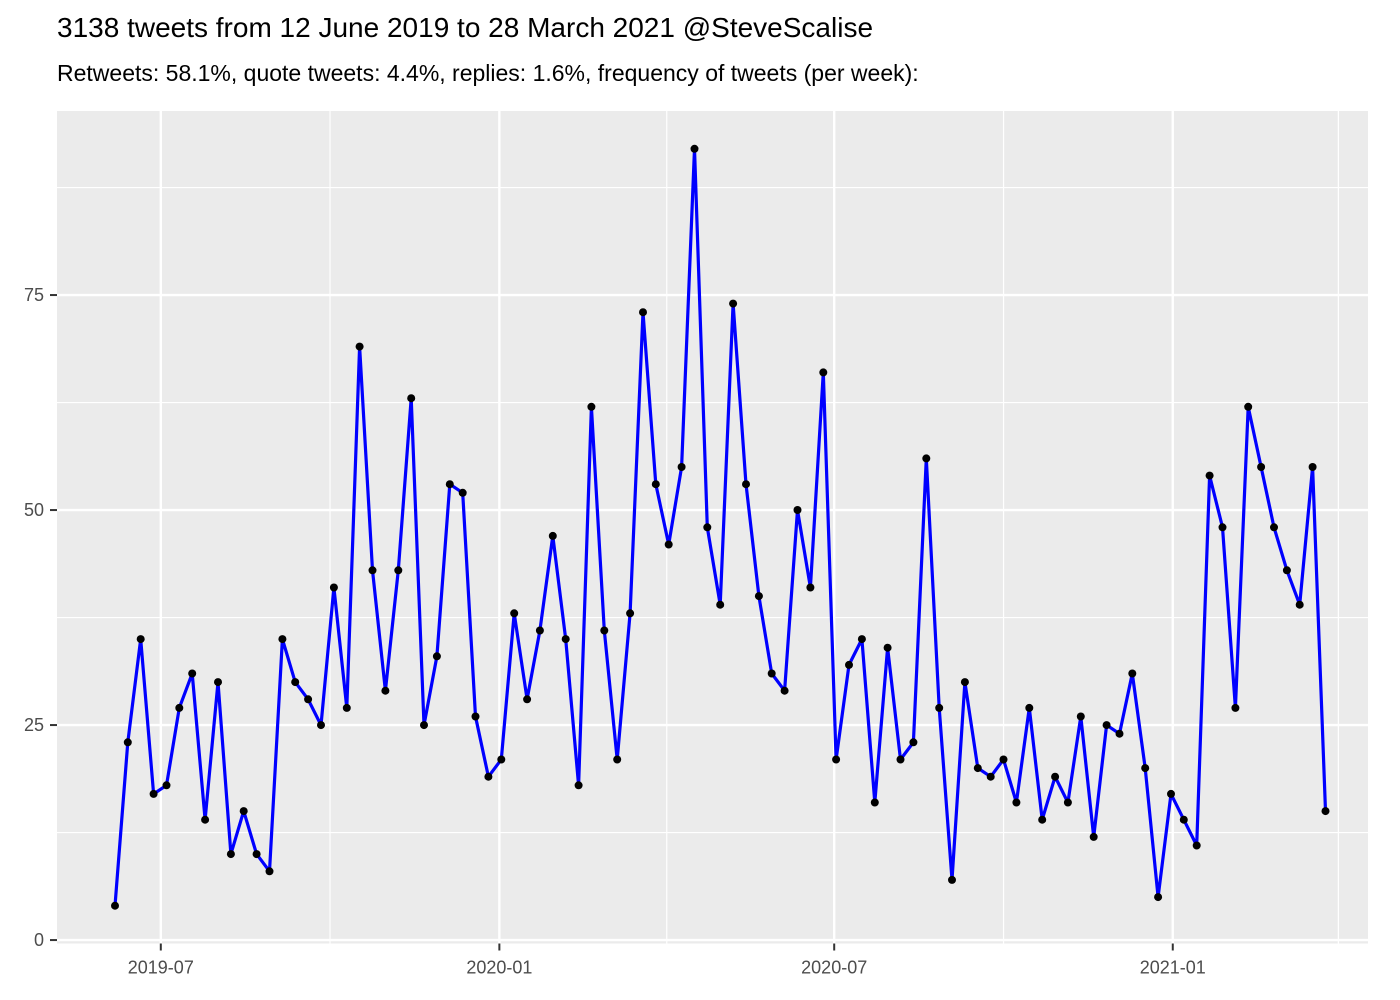 The height and width of the screenshot is (1000, 1400). I want to click on x-axis-tick-label: 2019-07, so click(161, 968).